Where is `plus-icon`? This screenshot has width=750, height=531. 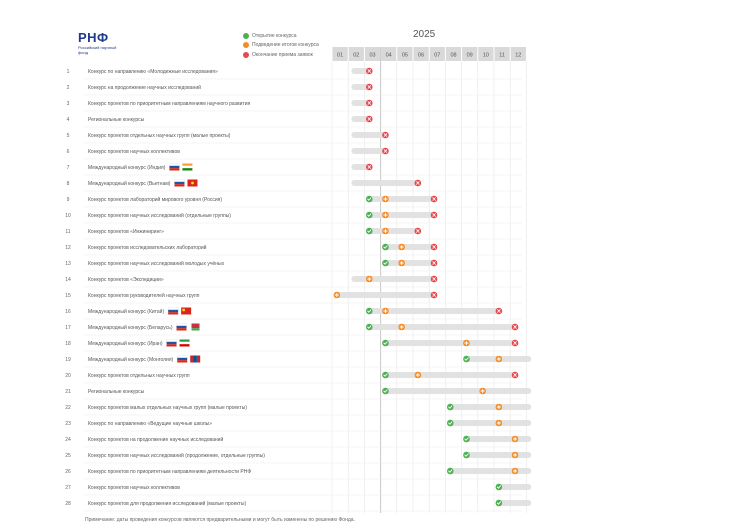
plus-icon is located at coordinates (246, 45).